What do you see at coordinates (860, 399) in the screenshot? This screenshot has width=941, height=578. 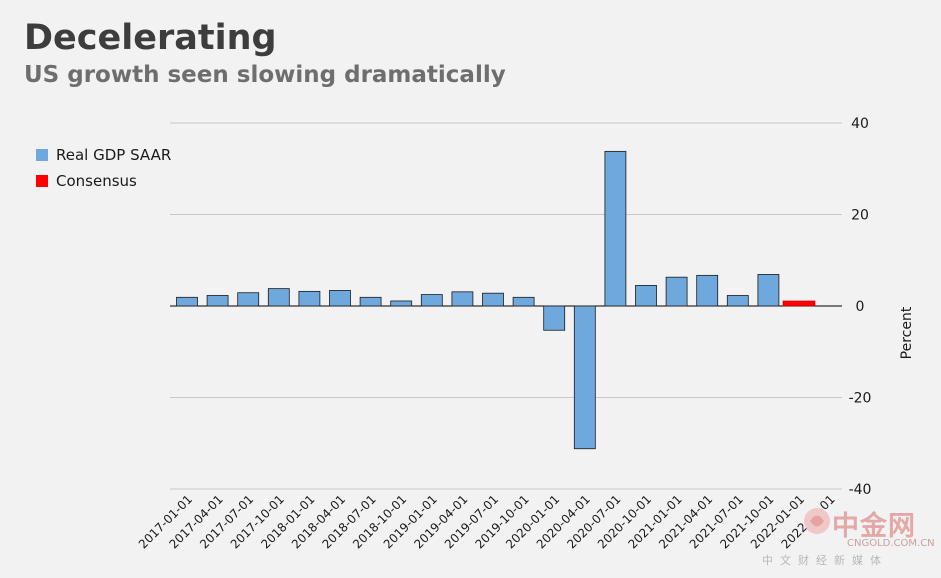 I see `y-tick-label: -20` at bounding box center [860, 399].